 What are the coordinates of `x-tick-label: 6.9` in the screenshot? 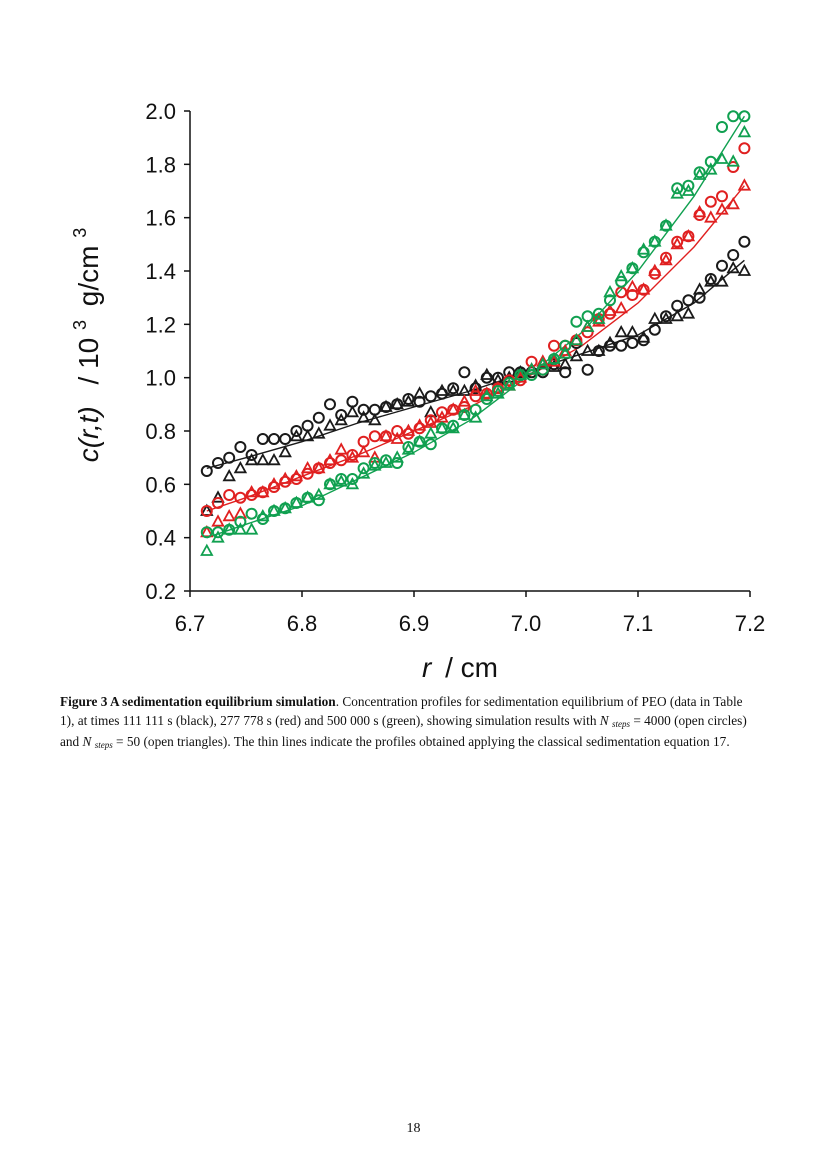 It's located at (414, 623).